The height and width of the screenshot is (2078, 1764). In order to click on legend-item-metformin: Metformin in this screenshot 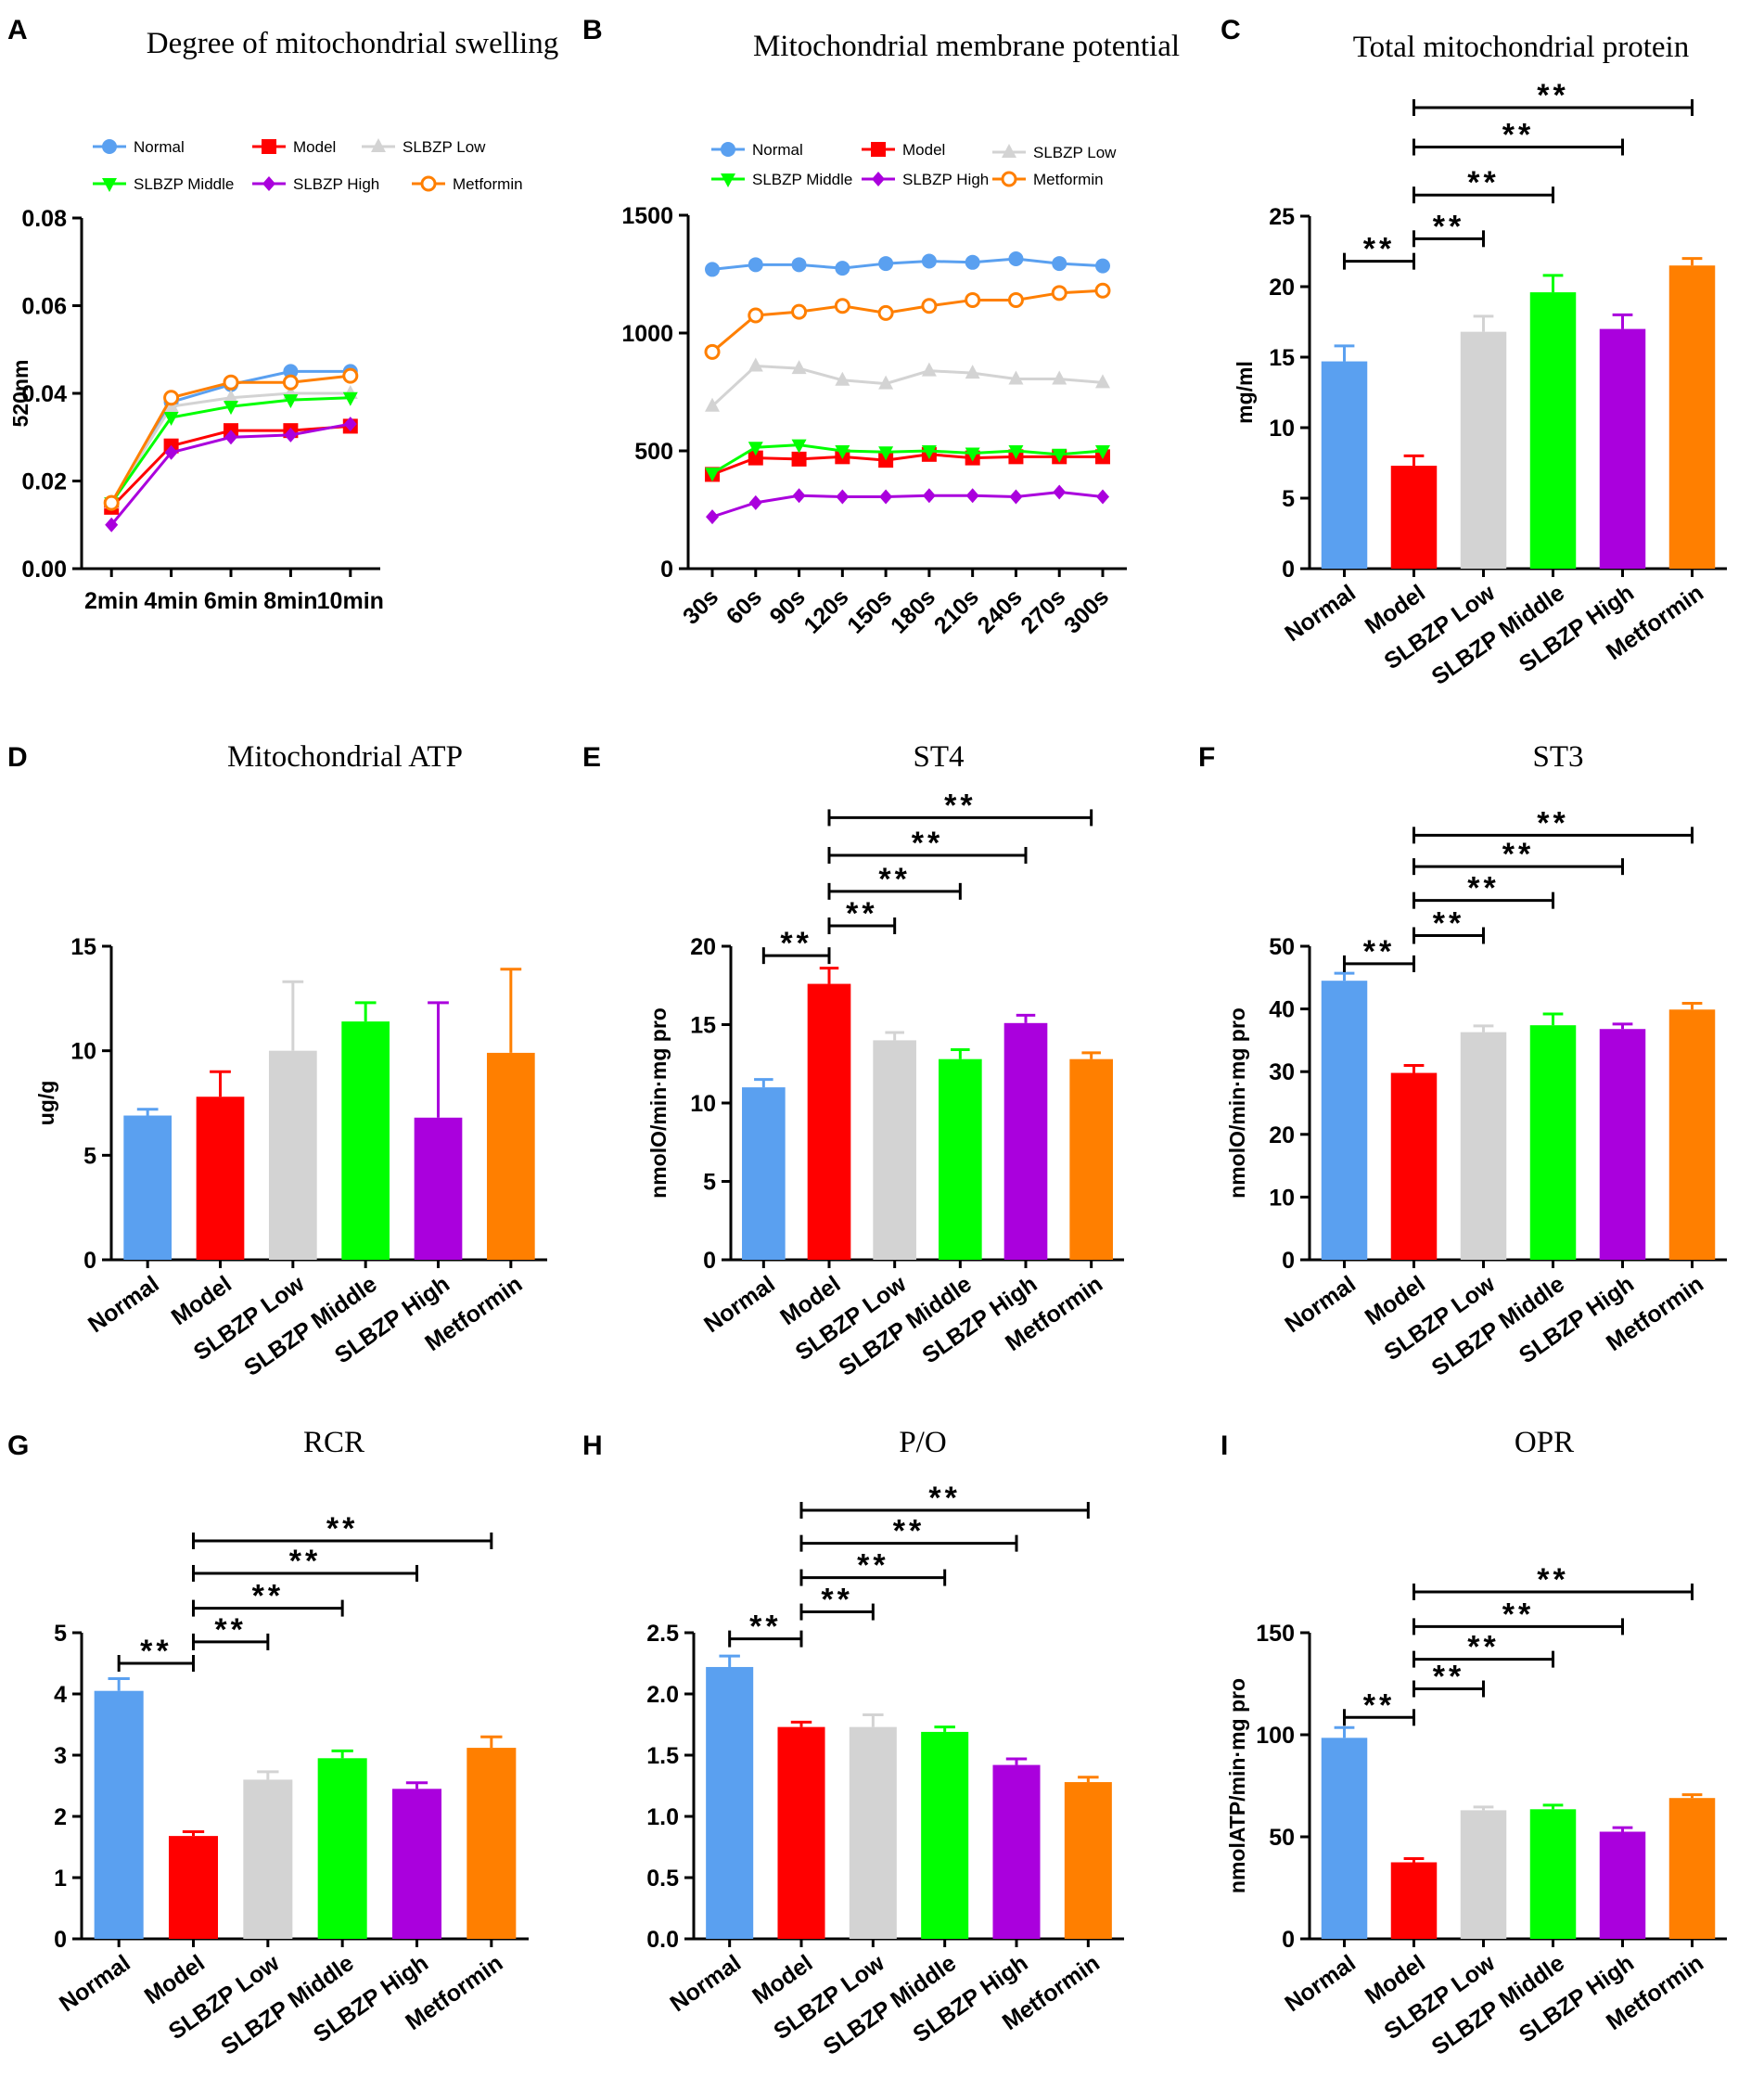, I will do `click(467, 184)`.